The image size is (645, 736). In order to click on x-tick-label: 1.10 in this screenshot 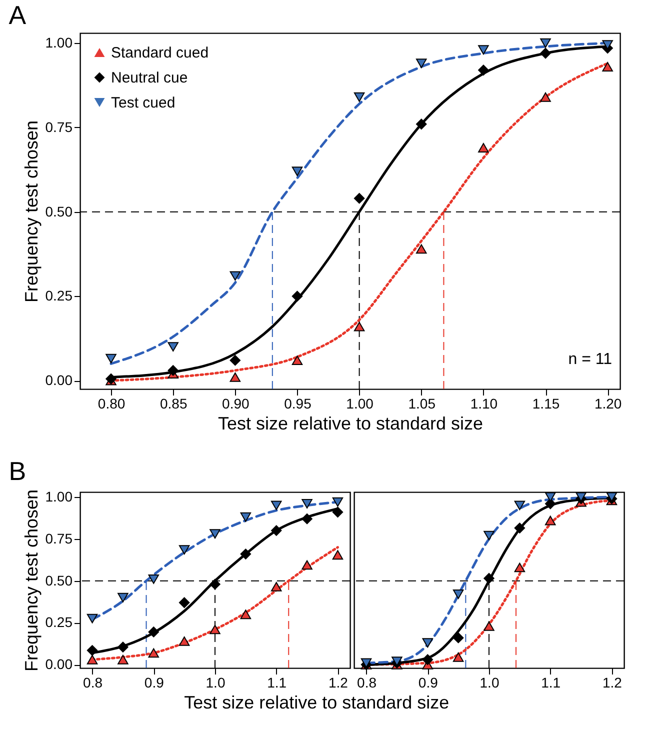, I will do `click(484, 404)`.